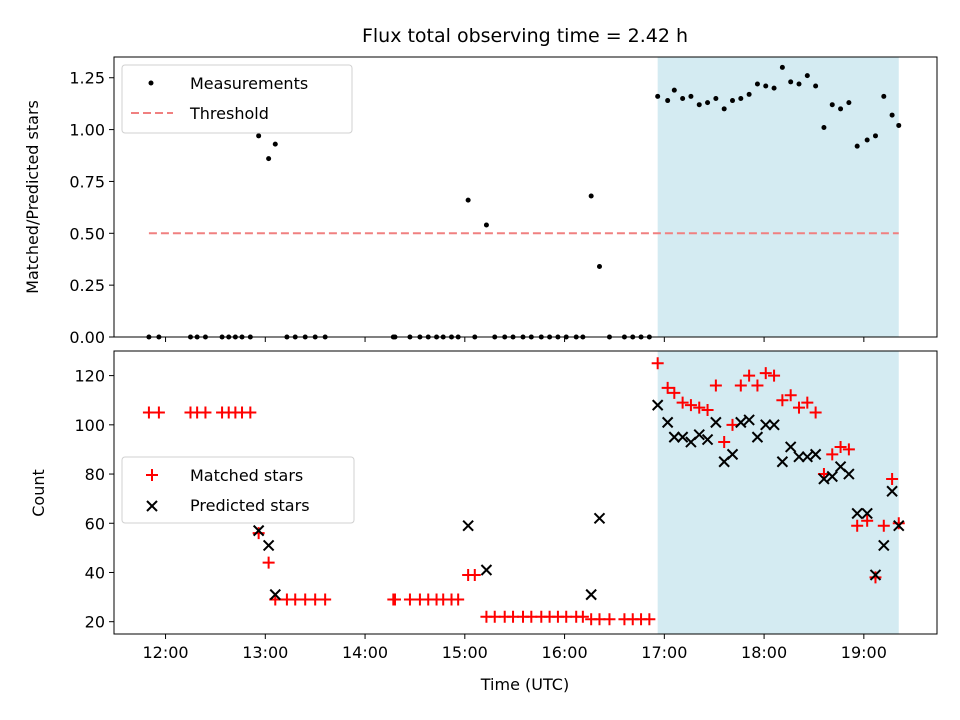 The height and width of the screenshot is (720, 960). What do you see at coordinates (229, 113) in the screenshot?
I see `legend-threshold-label: Threshold` at bounding box center [229, 113].